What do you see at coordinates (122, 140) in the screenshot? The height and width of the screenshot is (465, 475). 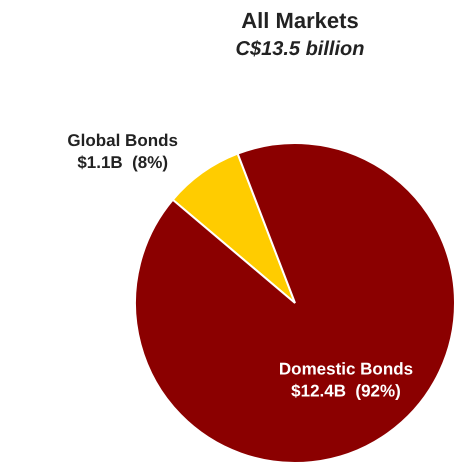 I see `slice-label: Global Bonds` at bounding box center [122, 140].